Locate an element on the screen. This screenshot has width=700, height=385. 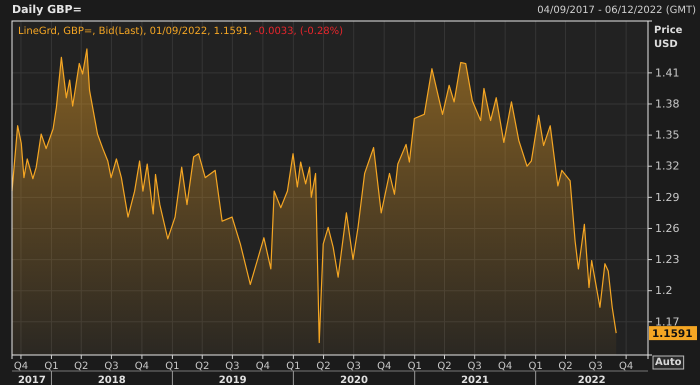
x2-tick-label: 2020 is located at coordinates (354, 380).